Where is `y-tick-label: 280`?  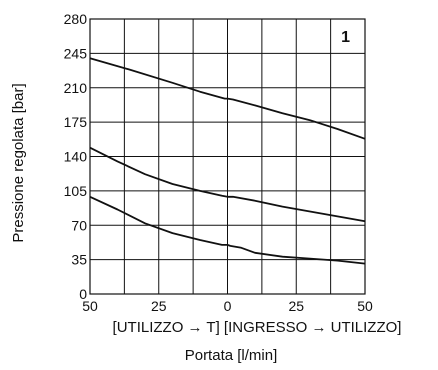
y-tick-label: 280 is located at coordinates (76, 19).